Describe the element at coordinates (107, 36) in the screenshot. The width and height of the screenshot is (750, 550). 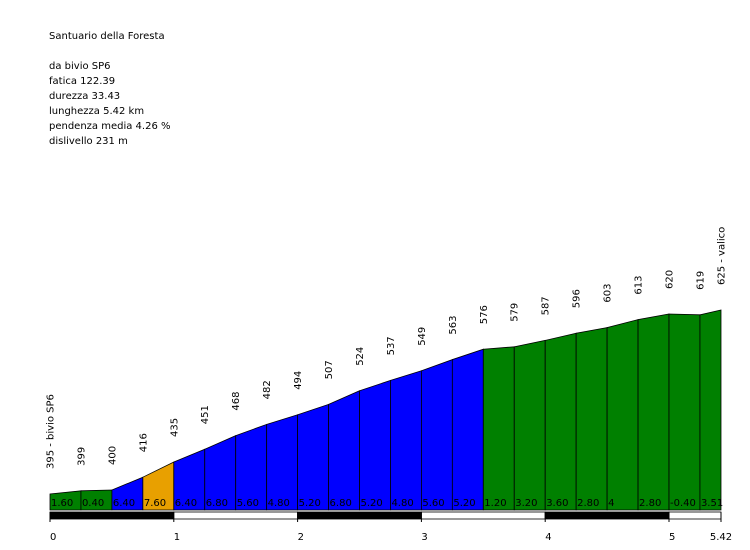
I see `chart-title: Santuario della Foresta` at that location.